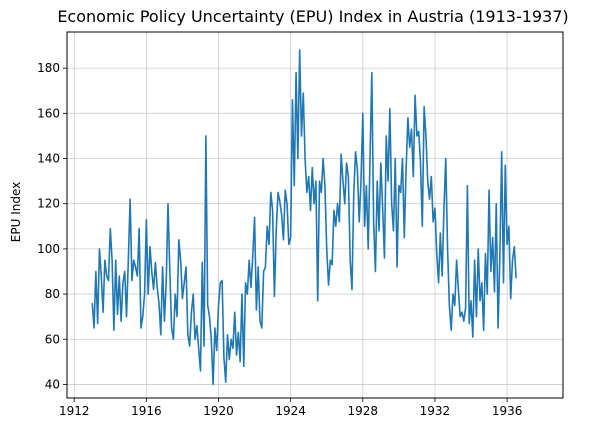 This screenshot has width=589, height=435. Describe the element at coordinates (435, 411) in the screenshot. I see `x-tick-label: 1932` at that location.